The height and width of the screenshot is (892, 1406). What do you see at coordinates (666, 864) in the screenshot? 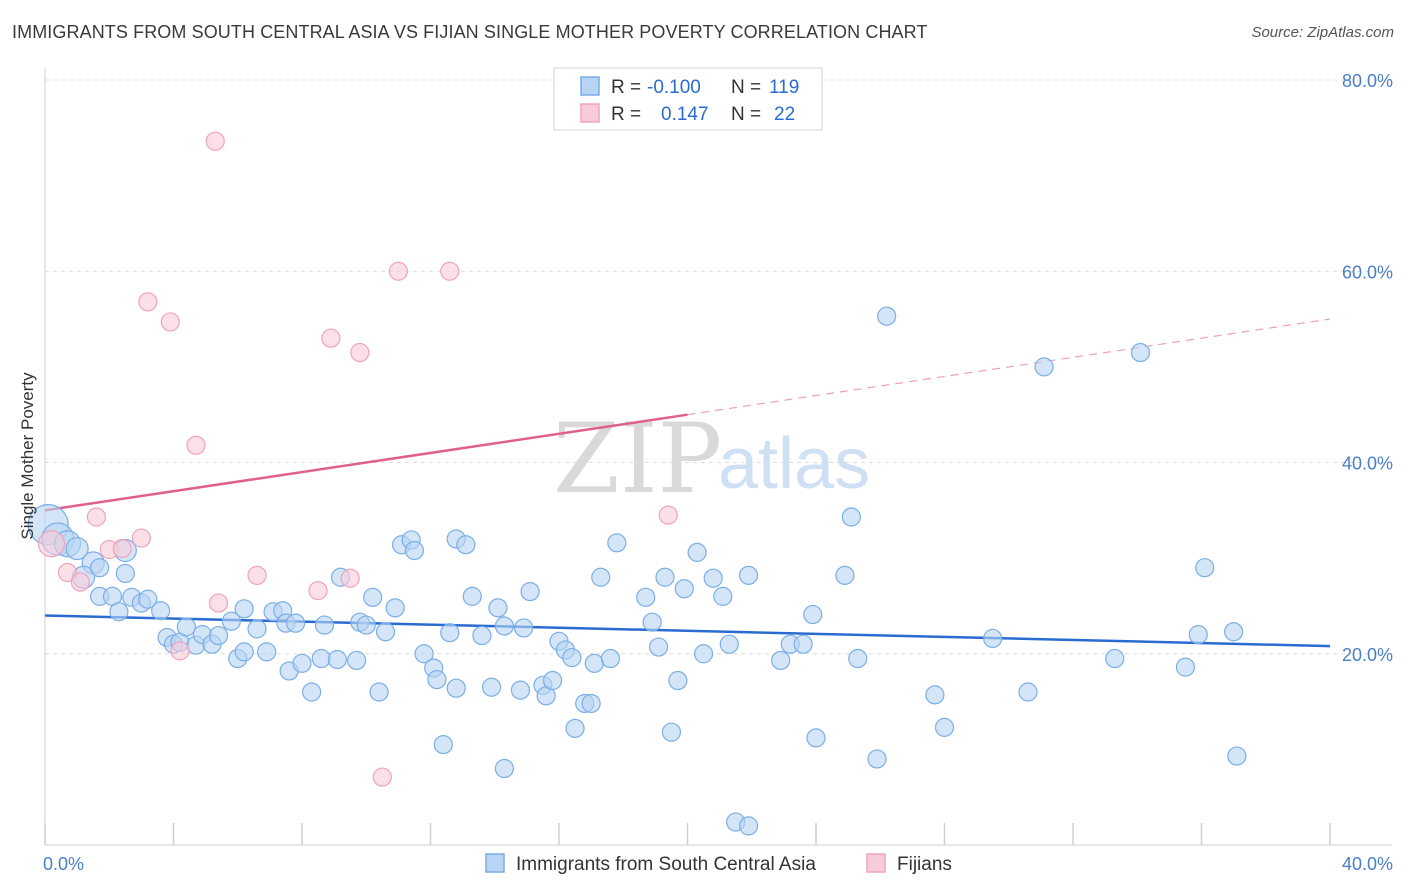
I see `series-legend-label-blue: Immigrants from South Central Asia` at bounding box center [666, 864].